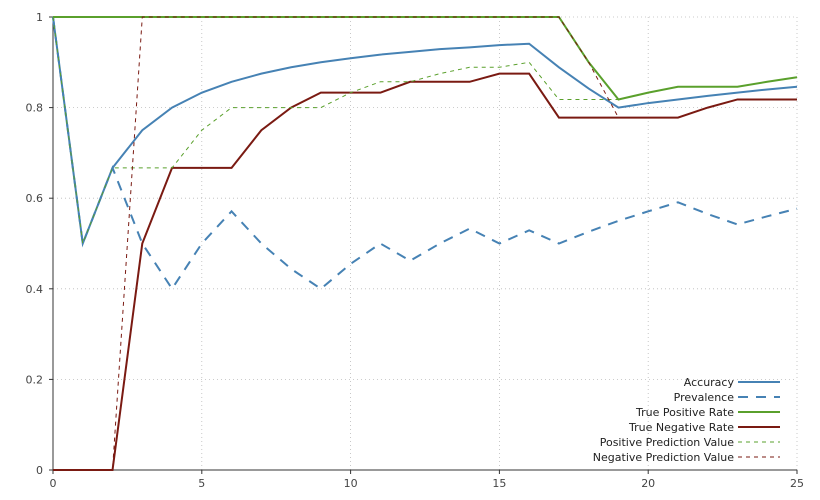 The width and height of the screenshot is (820, 500). Describe the element at coordinates (39, 17) in the screenshot. I see `y-tick-label: 1` at that location.